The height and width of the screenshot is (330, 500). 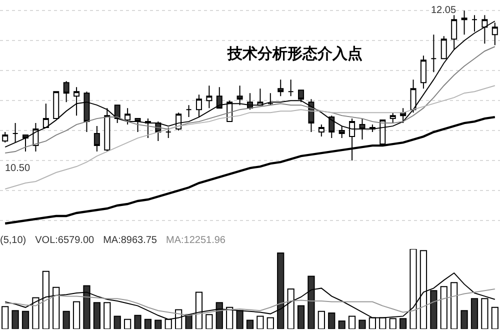 I want to click on text: 技术分析形态介入点, so click(x=294, y=54).